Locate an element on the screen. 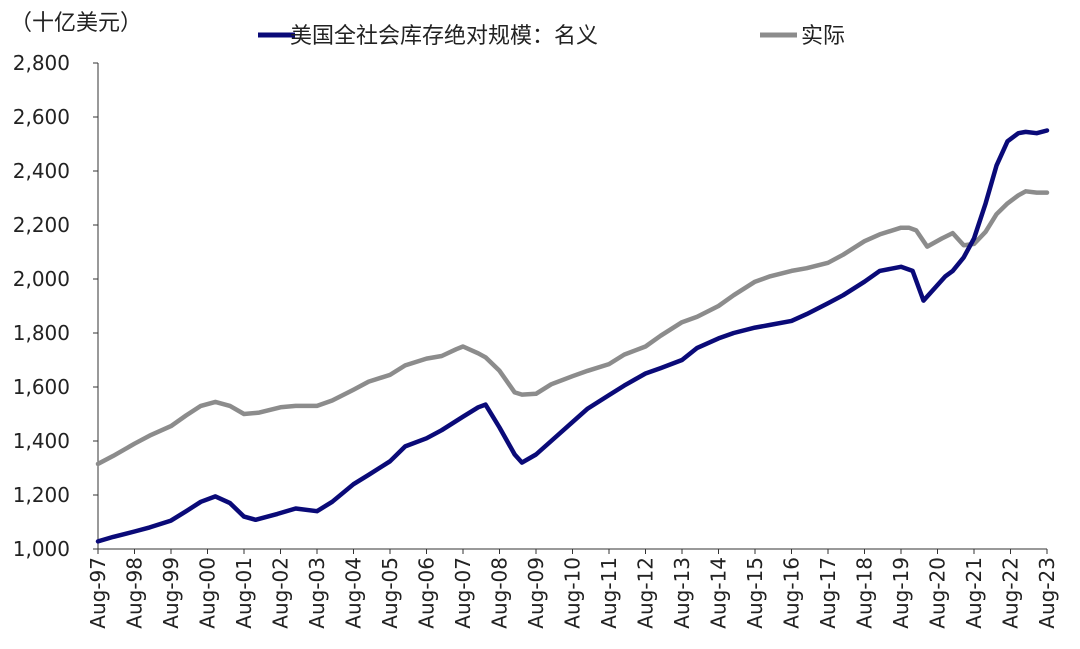 This screenshot has width=1080, height=649. y-tick-label: 2,400 is located at coordinates (41, 171).